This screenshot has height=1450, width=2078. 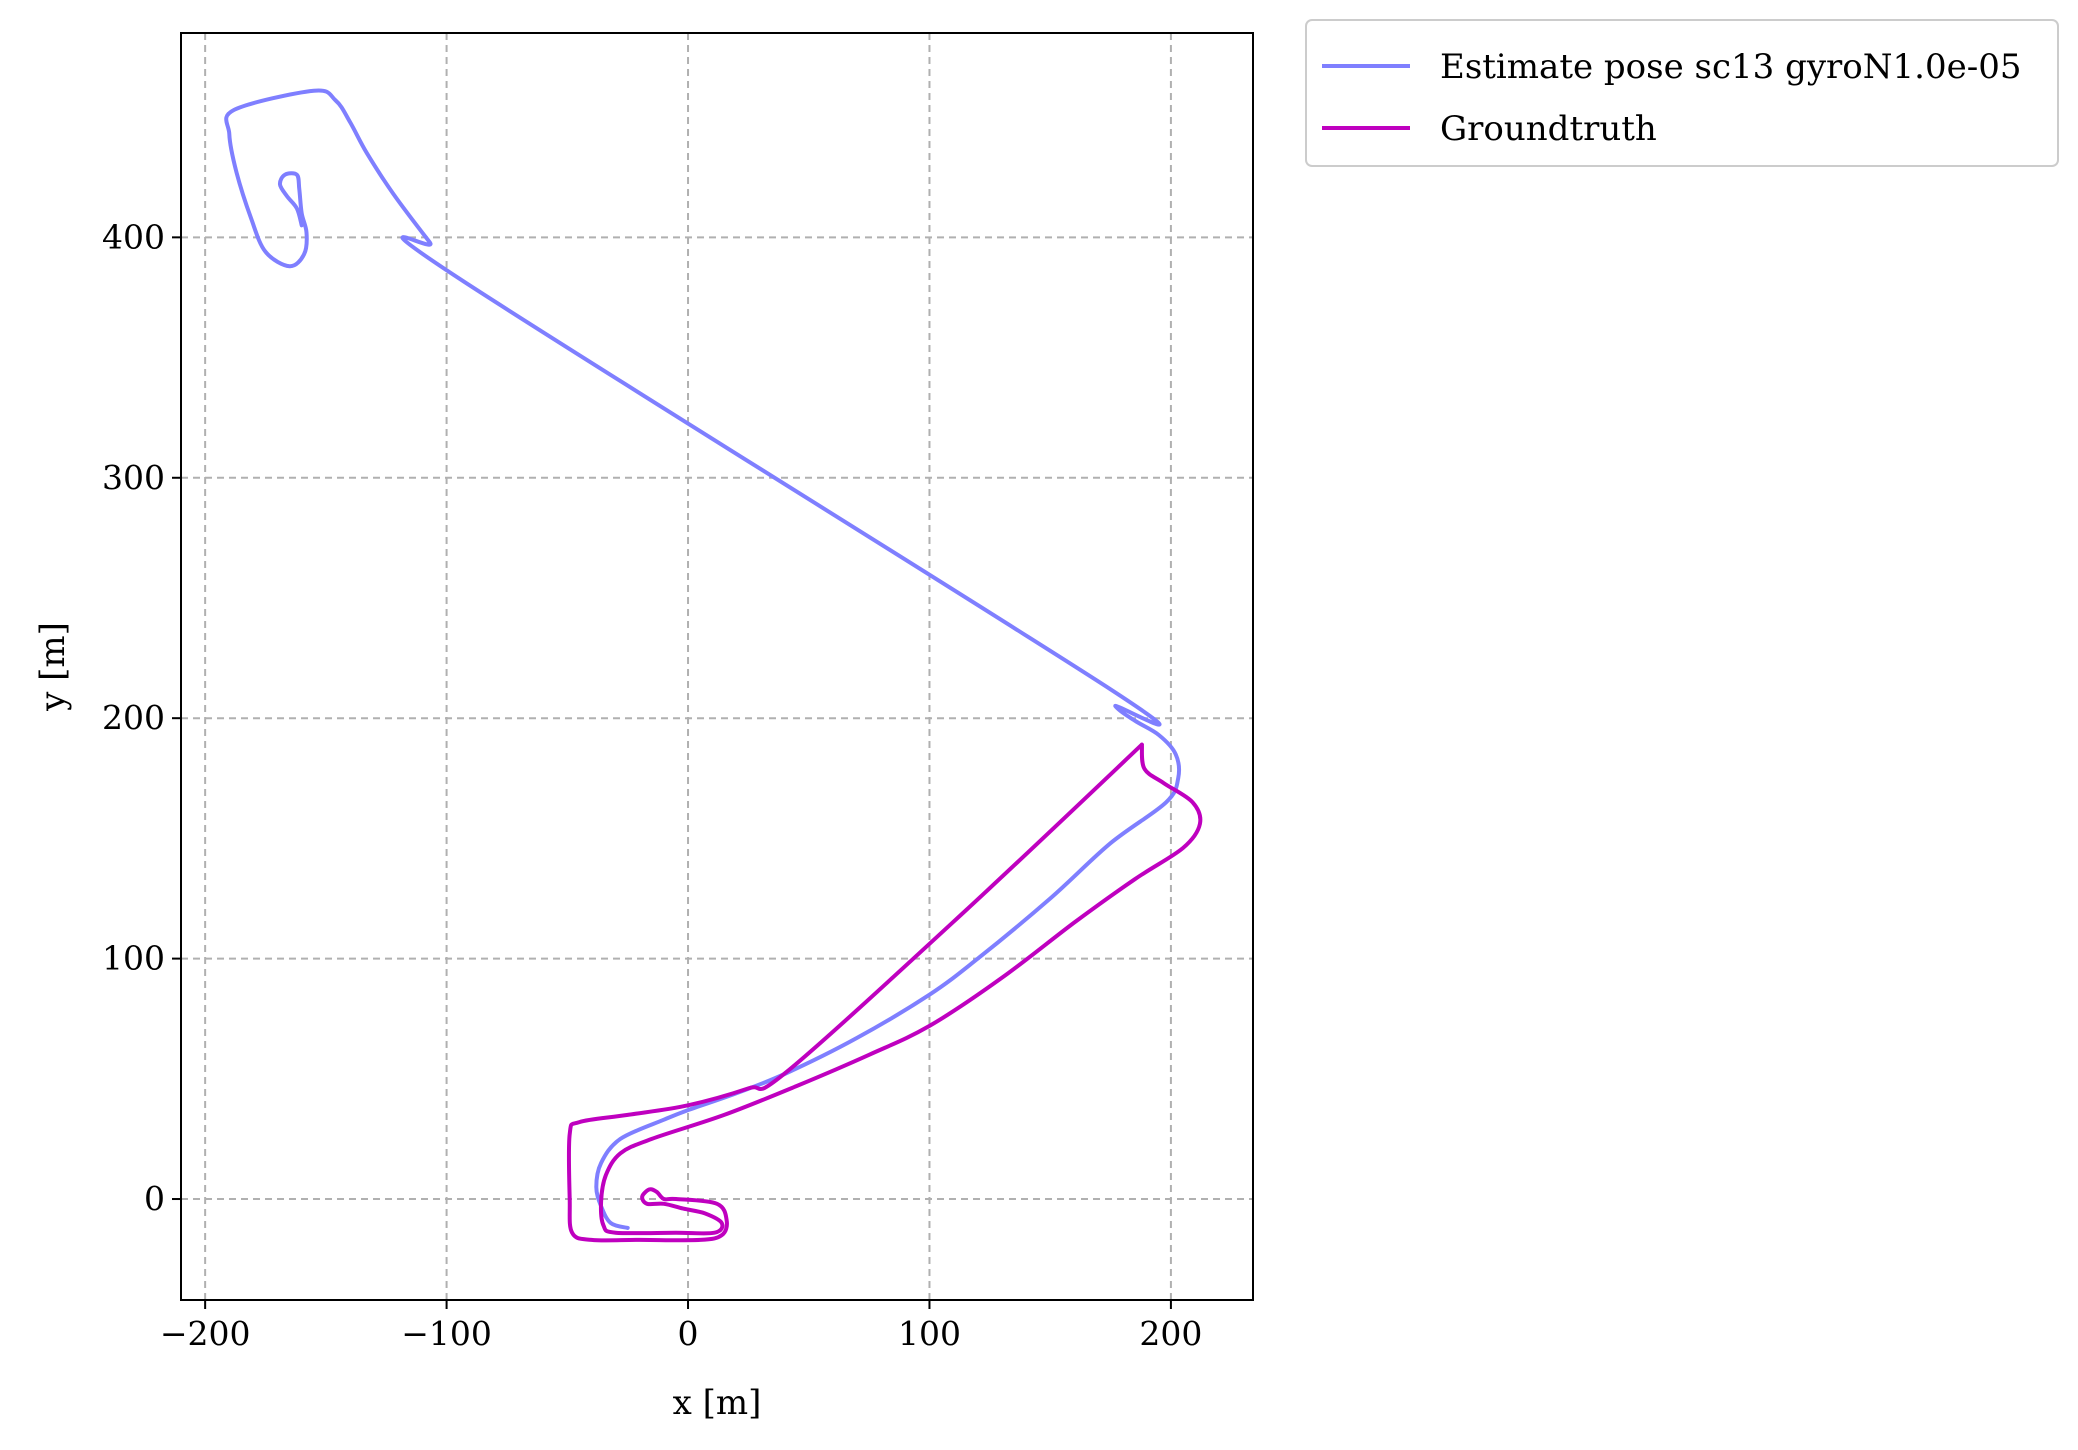 I want to click on legend-label-groundtruth: Groundtruth, so click(x=1548, y=129).